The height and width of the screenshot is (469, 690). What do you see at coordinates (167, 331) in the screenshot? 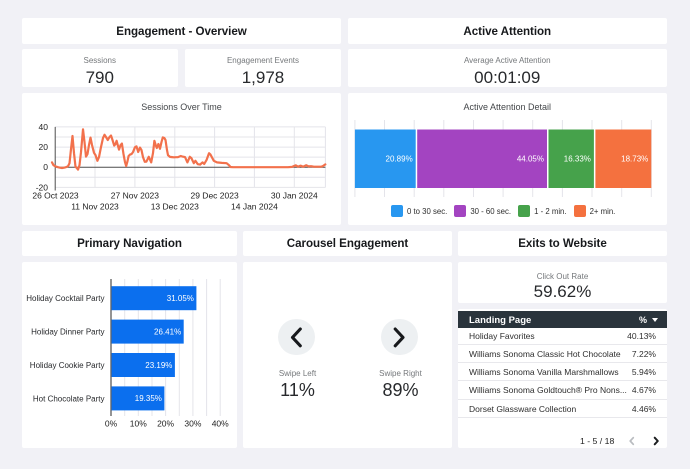
I see `svg-text: 26.41%` at bounding box center [167, 331].